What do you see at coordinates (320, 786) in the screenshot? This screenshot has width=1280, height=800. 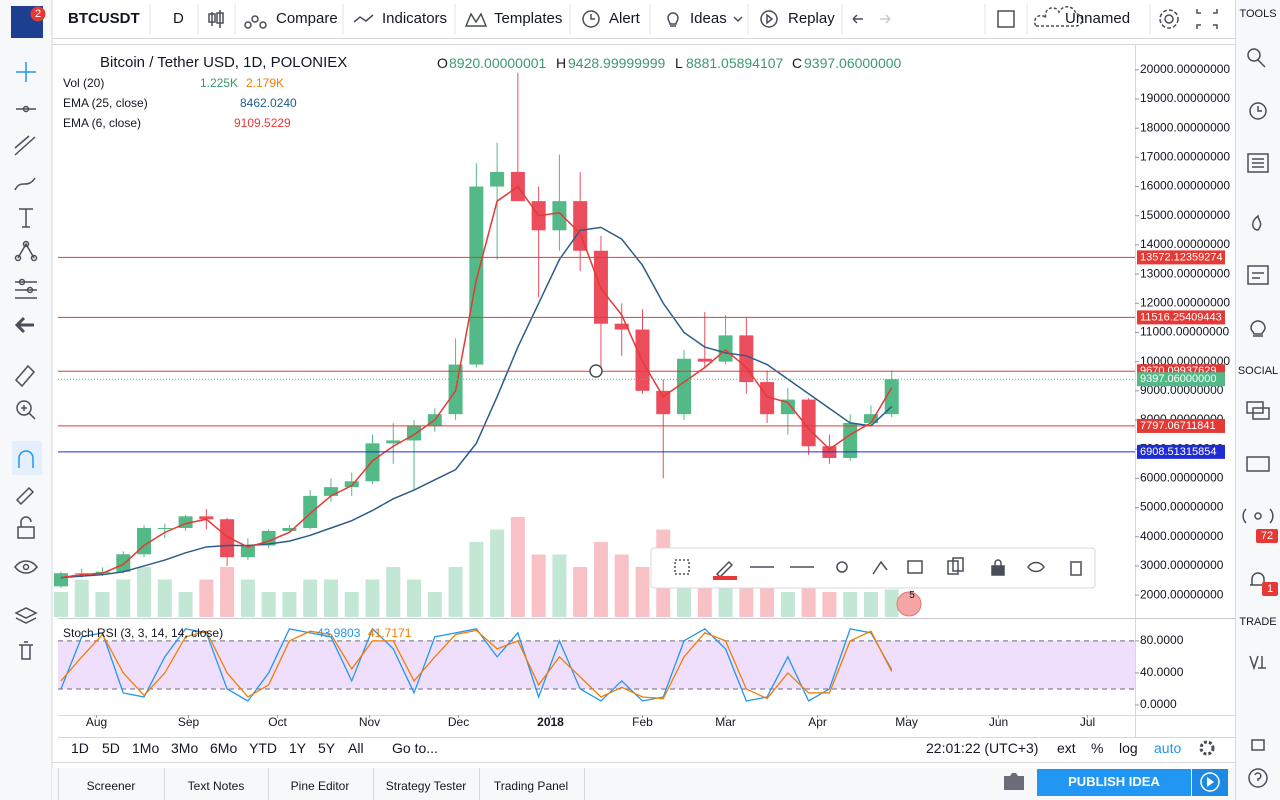 I see `bottom-tab: Pine Editor` at bounding box center [320, 786].